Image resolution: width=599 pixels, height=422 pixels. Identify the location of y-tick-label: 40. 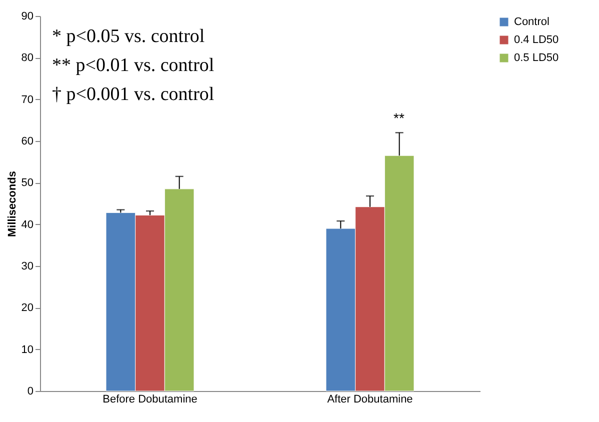
(27, 224).